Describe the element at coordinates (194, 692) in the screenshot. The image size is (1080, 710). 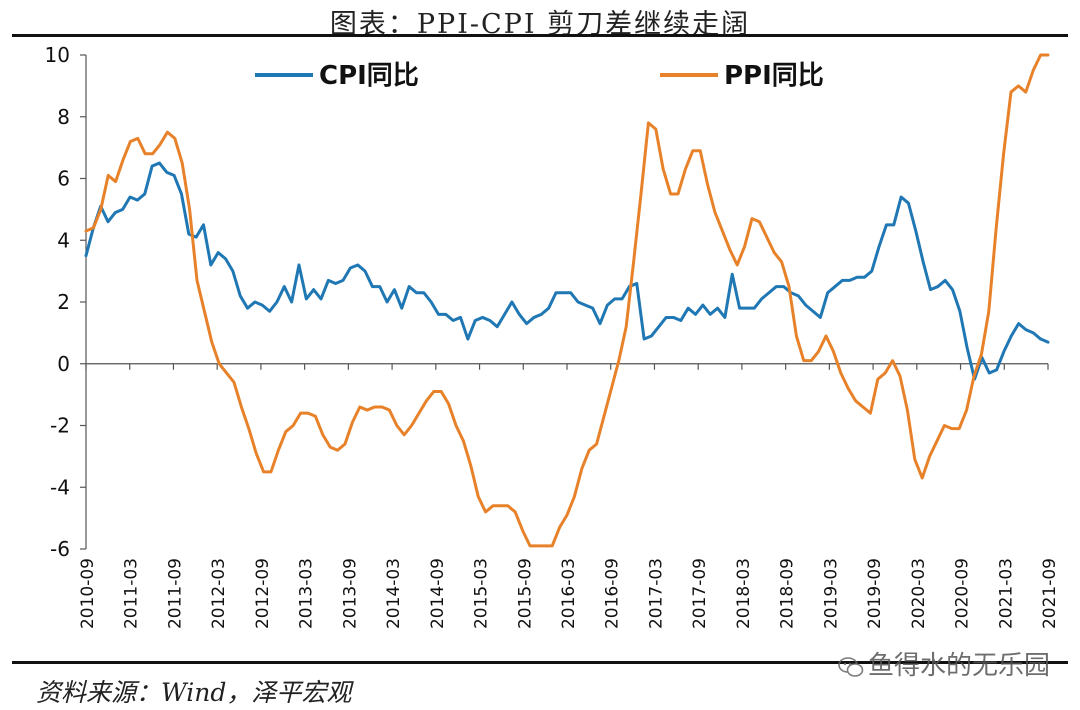
I see `source-note: 资料来源：Wind，泽平宏观` at that location.